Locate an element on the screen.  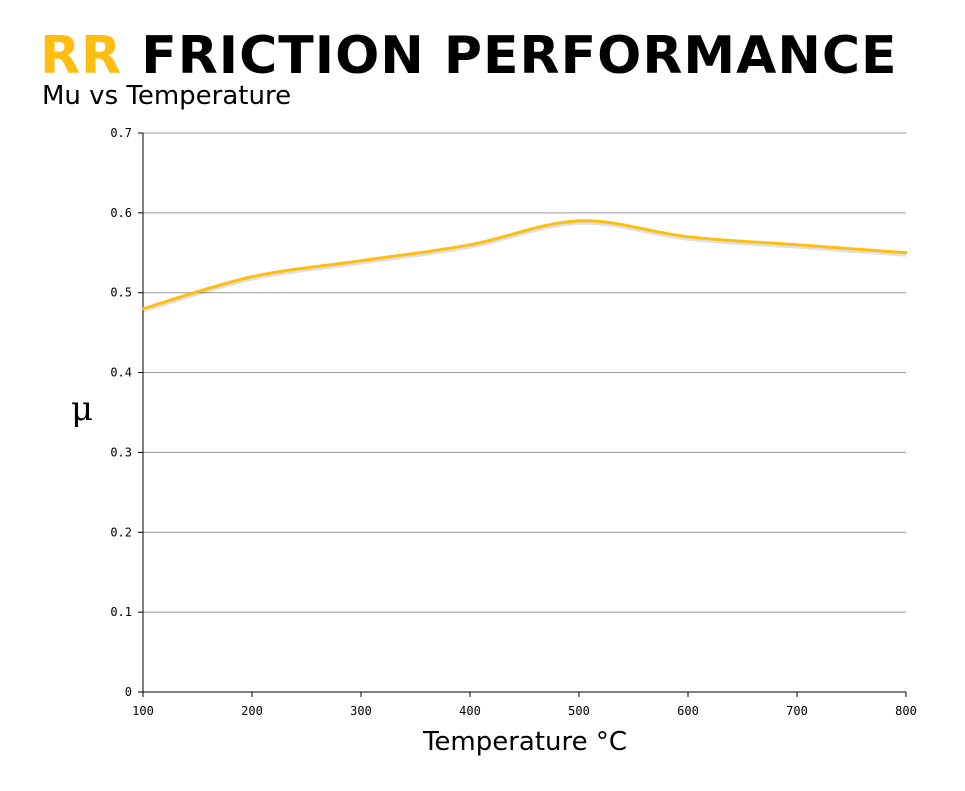
x-tick-label: 800 is located at coordinates (906, 711).